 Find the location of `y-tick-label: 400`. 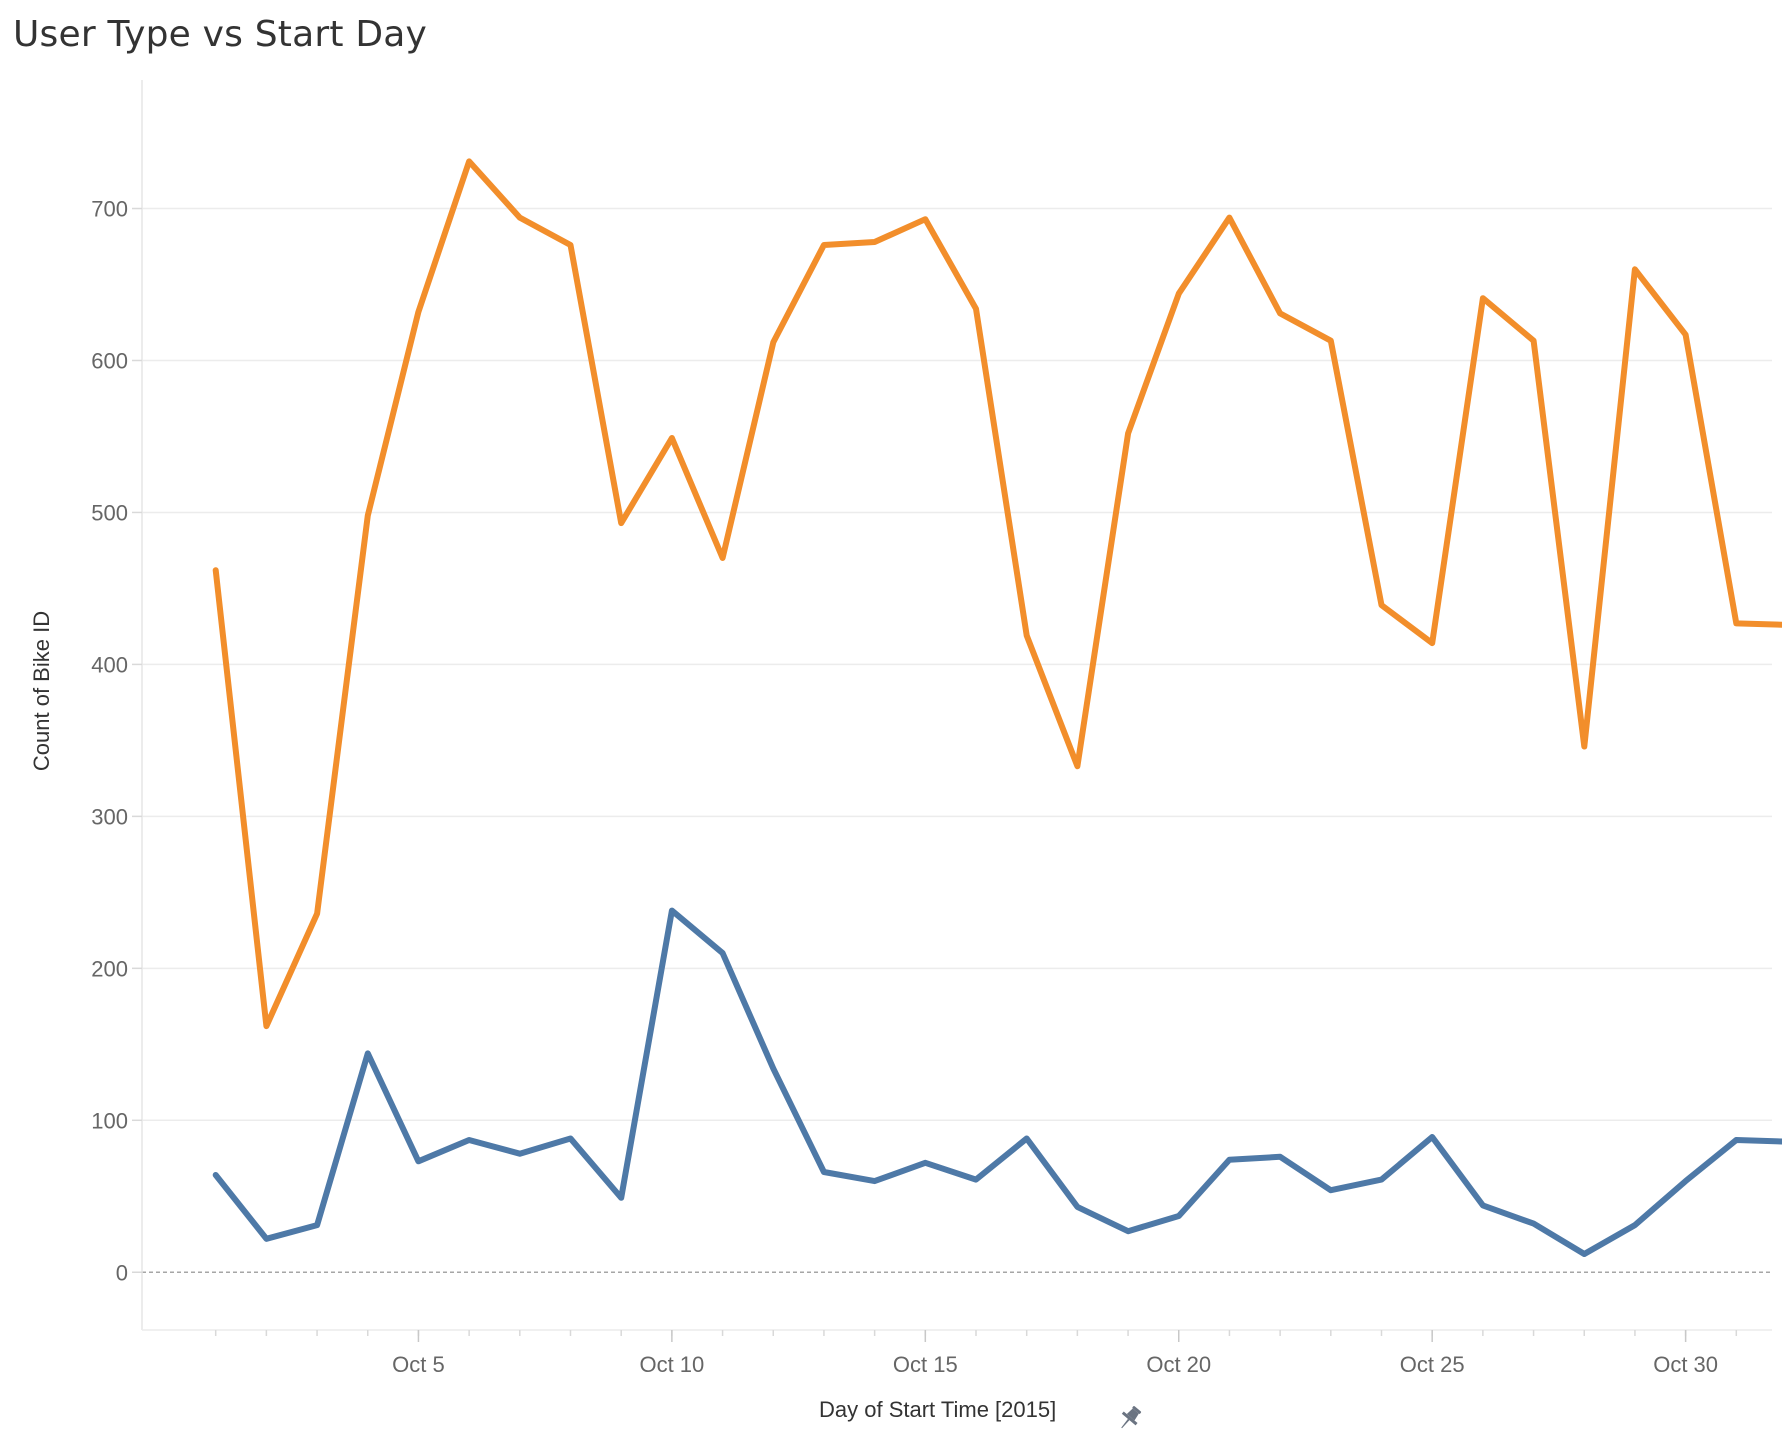

y-tick-label: 400 is located at coordinates (109, 664).